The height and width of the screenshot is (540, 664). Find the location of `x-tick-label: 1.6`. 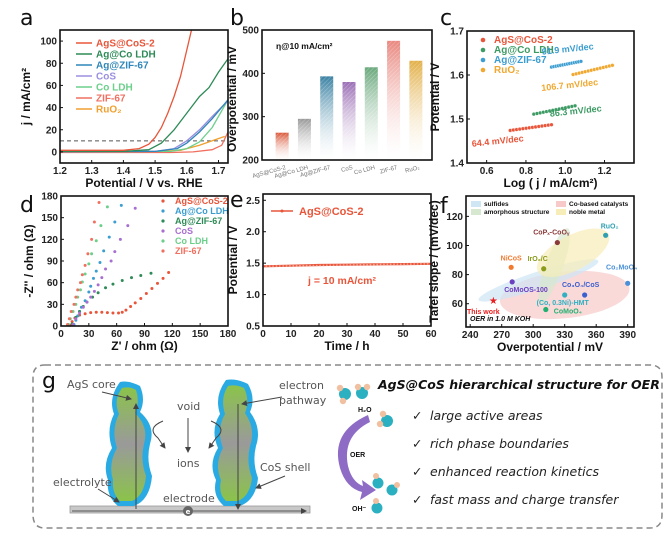

x-tick-label: 1.6 is located at coordinates (187, 171).